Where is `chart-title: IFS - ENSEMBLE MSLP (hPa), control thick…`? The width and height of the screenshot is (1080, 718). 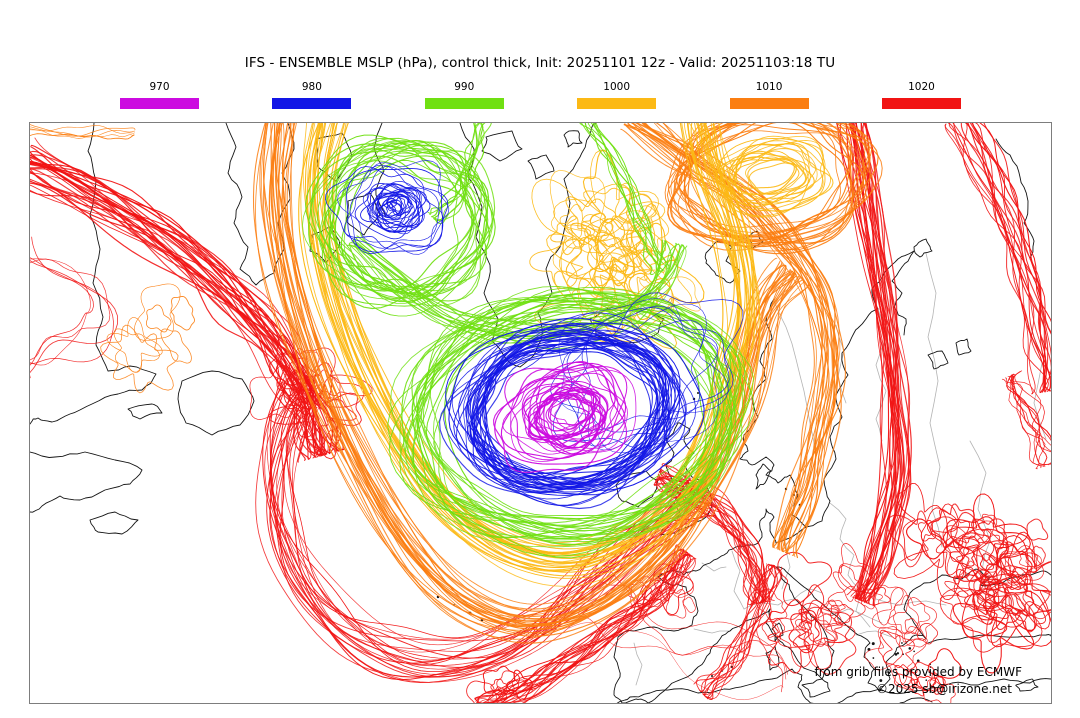
chart-title: IFS - ENSEMBLE MSLP (hPa), control thick… is located at coordinates (540, 63).